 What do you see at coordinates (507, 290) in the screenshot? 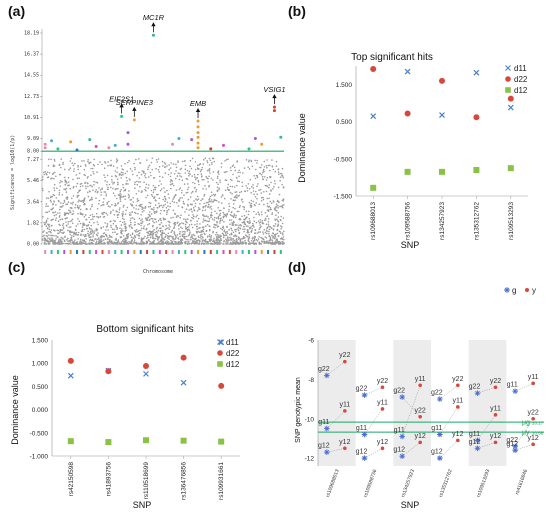
I see `legend-marker-g` at bounding box center [507, 290].